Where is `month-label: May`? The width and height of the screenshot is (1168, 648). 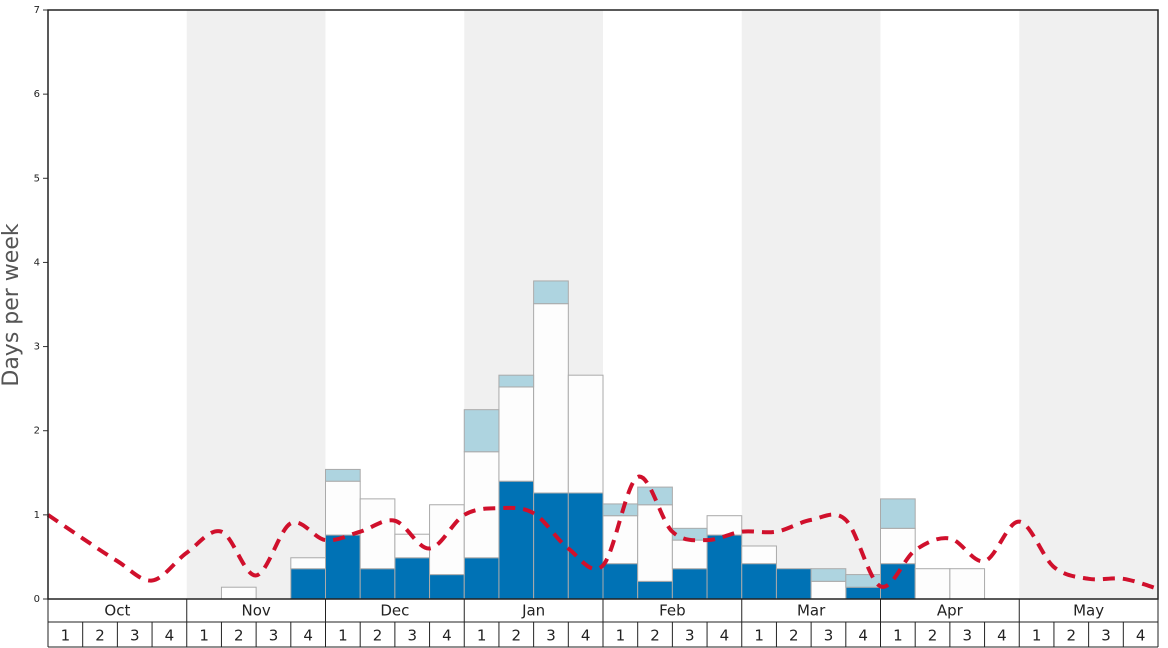 month-label: May is located at coordinates (1088, 611).